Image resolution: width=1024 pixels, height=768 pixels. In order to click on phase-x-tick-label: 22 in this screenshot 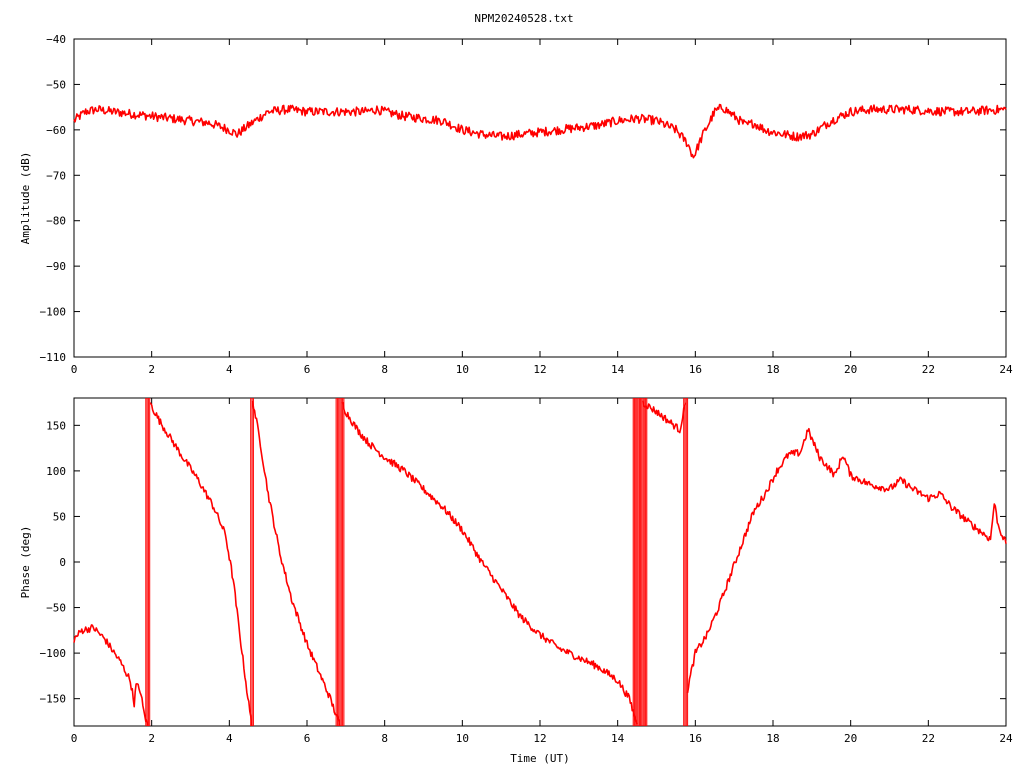, I will do `click(928, 738)`.